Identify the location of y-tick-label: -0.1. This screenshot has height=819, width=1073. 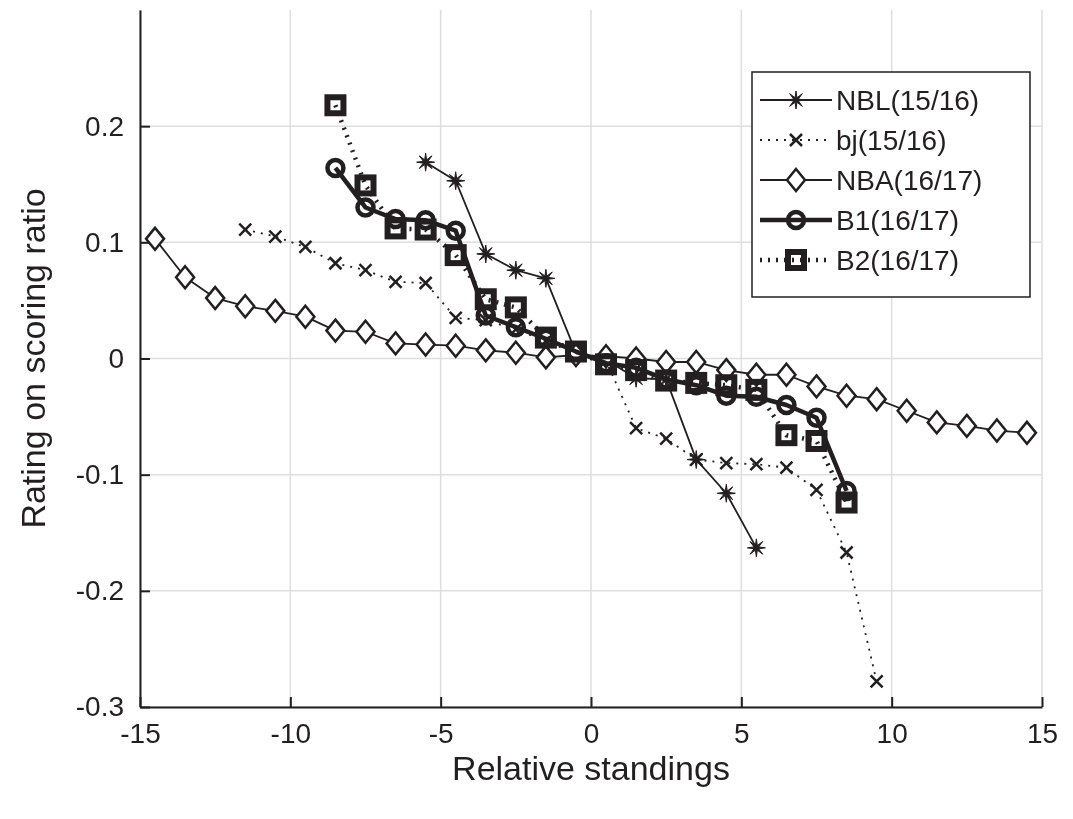
(99, 475).